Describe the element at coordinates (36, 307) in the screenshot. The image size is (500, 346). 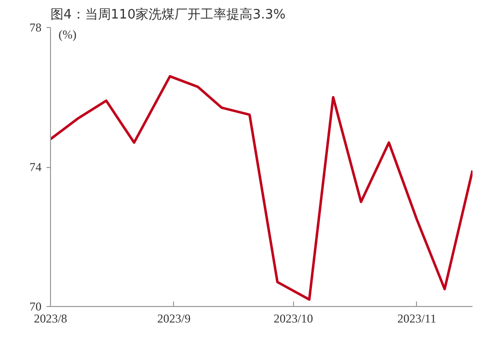
I see `y-tick-label: 70` at that location.